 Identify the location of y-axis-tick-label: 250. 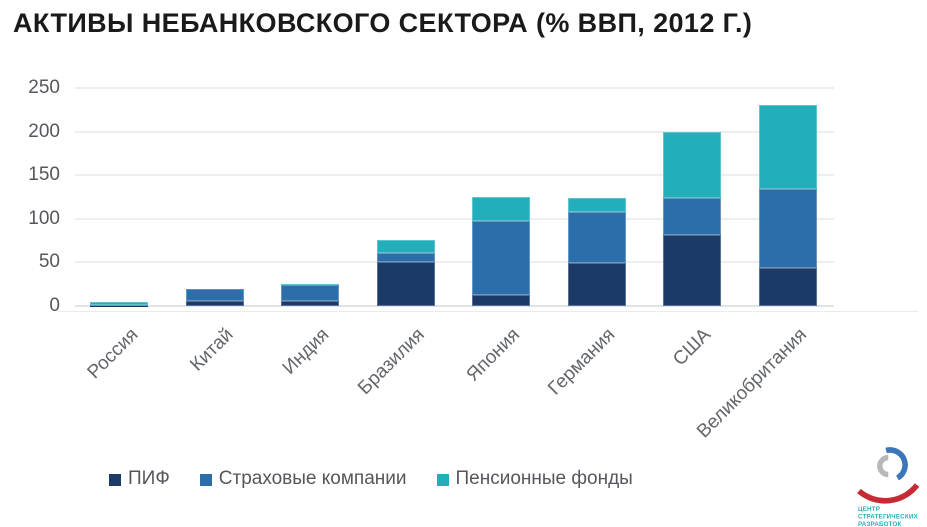
(44, 87).